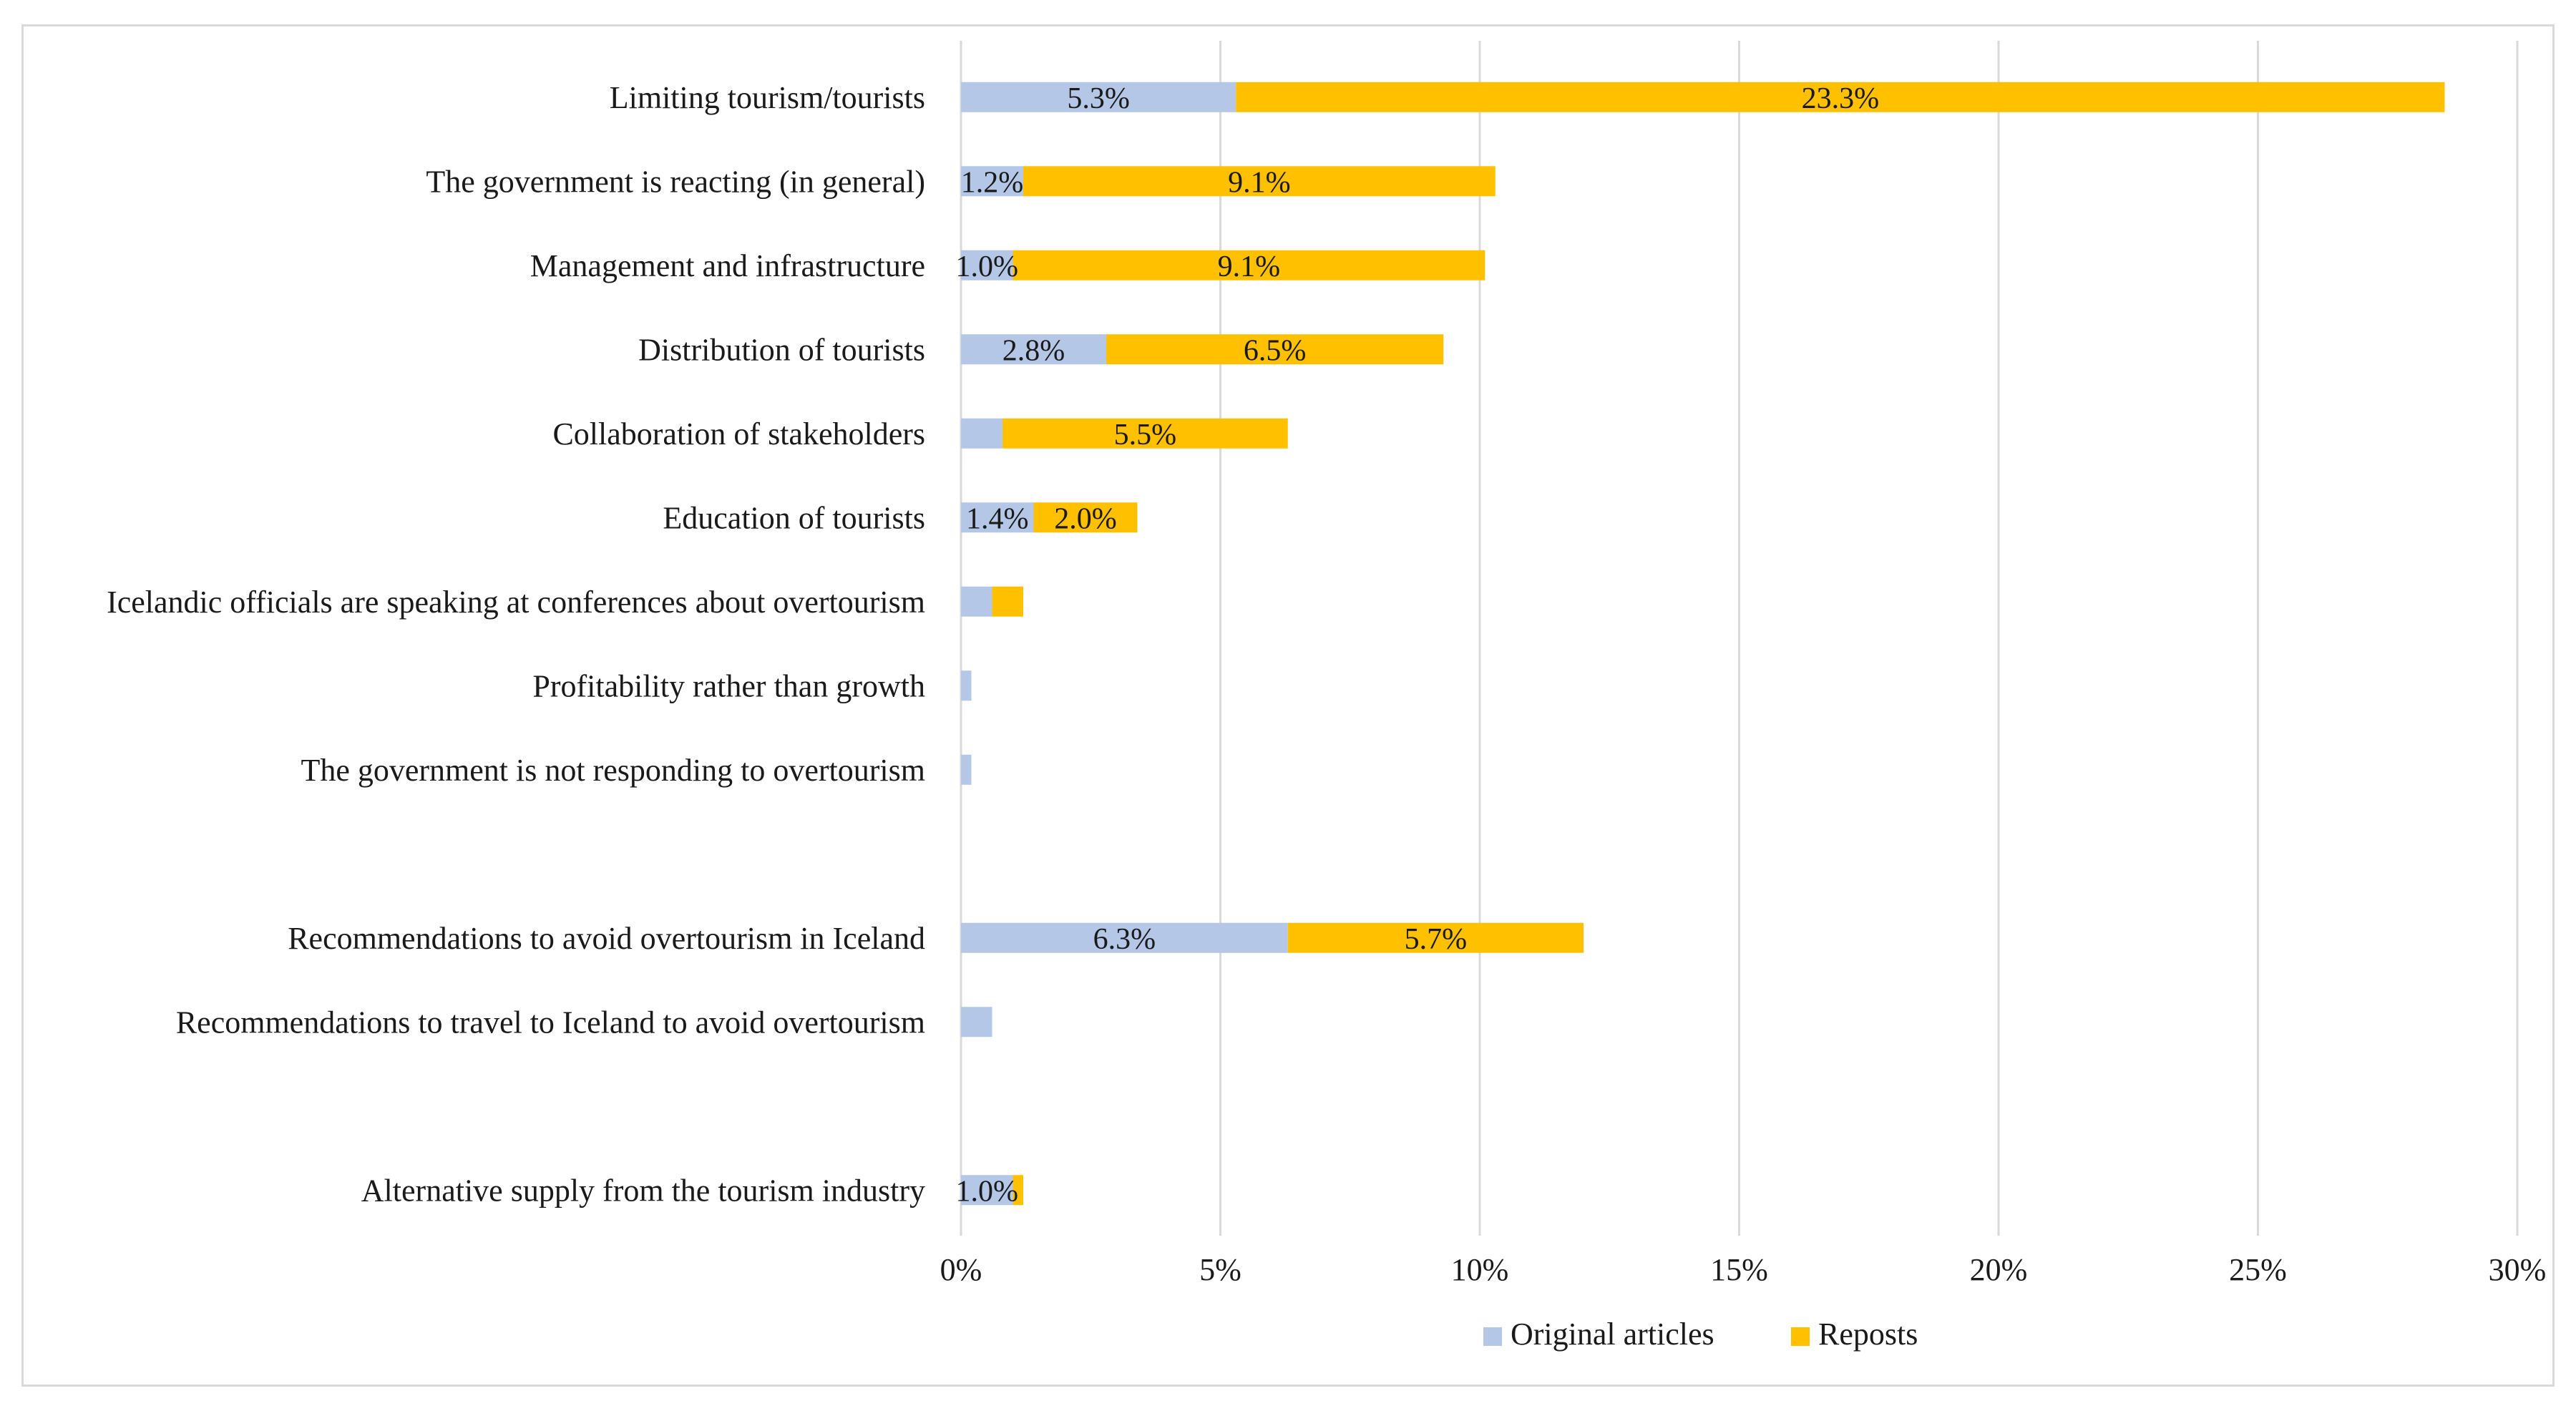 The height and width of the screenshot is (1411, 2576). I want to click on bar-original-articles-education-of-tourists, so click(997, 517).